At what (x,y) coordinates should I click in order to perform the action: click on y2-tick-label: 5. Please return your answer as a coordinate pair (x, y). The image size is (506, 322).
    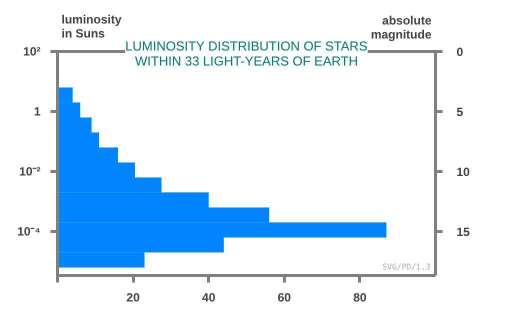
    Looking at the image, I should click on (460, 111).